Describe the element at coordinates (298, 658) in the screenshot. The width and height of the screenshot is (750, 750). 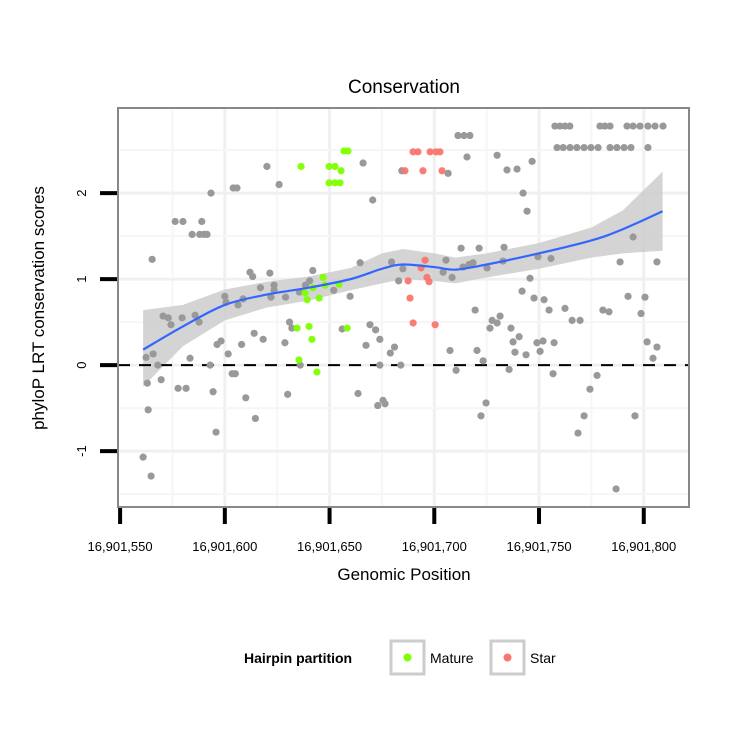
I see `legend-title: Hairpin partition` at that location.